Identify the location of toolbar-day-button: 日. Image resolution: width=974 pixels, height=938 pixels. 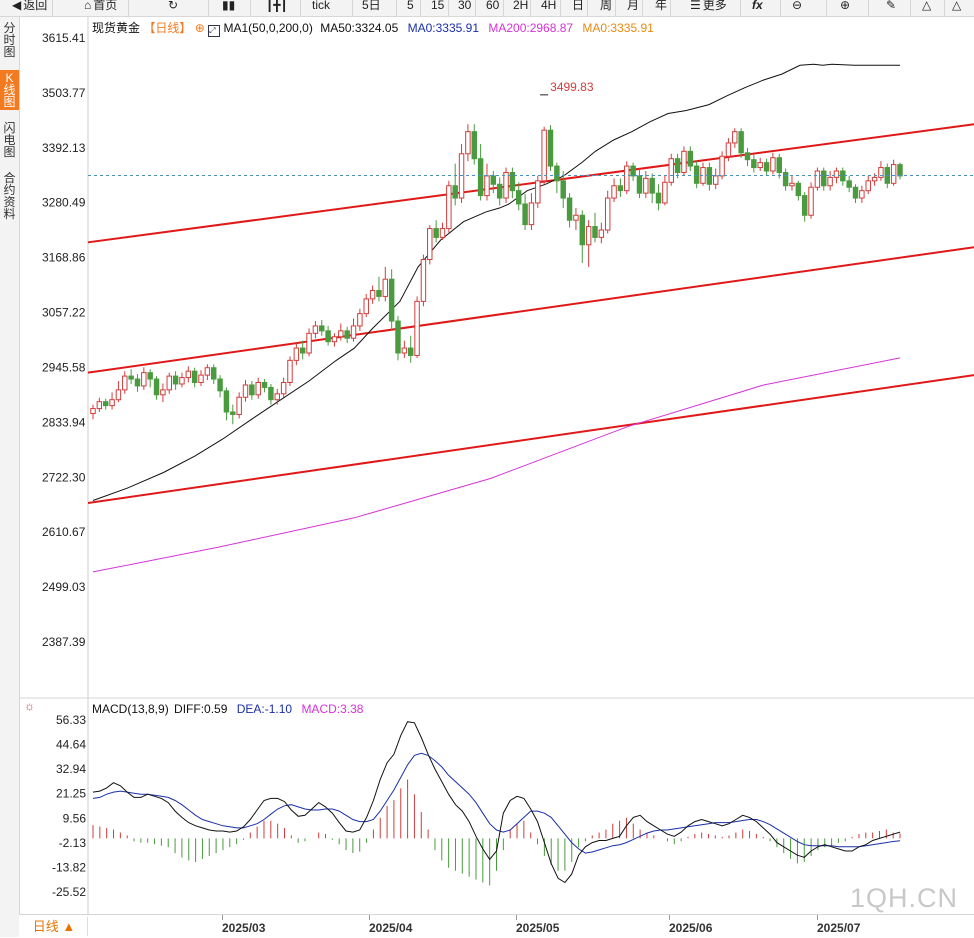
(578, 8).